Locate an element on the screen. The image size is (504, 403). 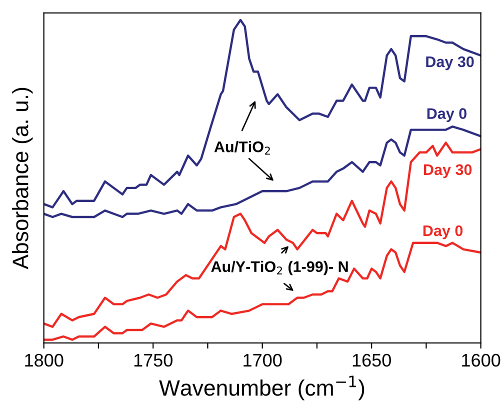
y-axis-title: Absorbance (a. u.) is located at coordinates (22, 179).